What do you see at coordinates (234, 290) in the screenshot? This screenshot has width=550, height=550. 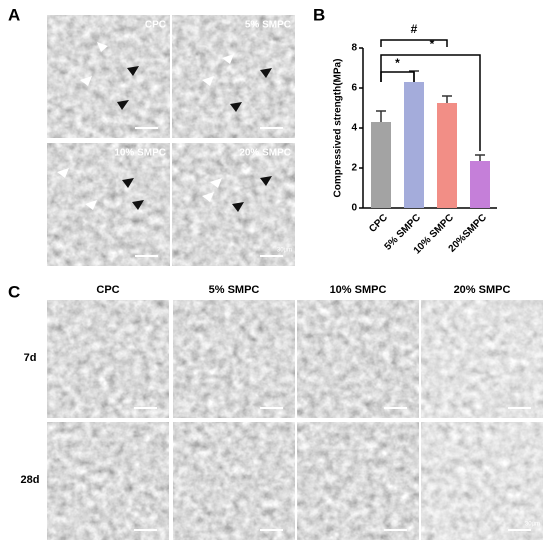 I see `column-header: 5% SMPC` at bounding box center [234, 290].